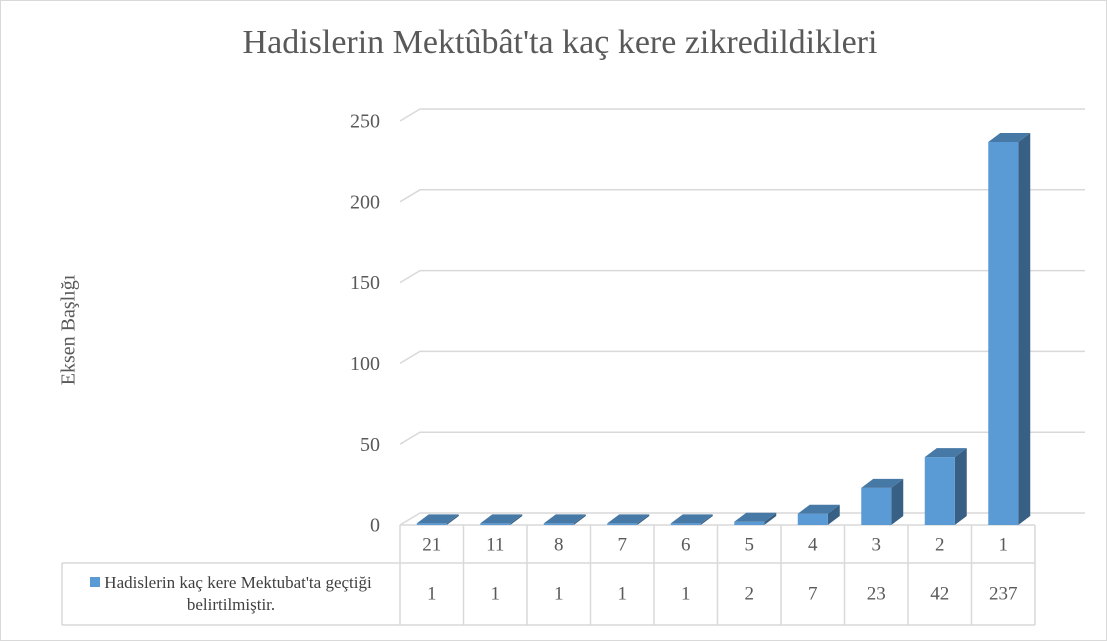 Image resolution: width=1107 pixels, height=641 pixels. I want to click on table-value: 7, so click(813, 593).